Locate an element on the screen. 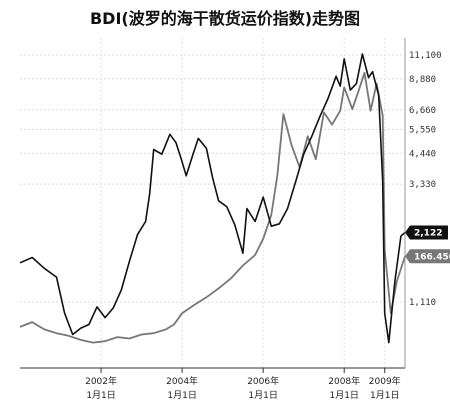 Image resolution: width=450 pixels, height=409 pixels. end-label-1: 166.450 is located at coordinates (427, 256).